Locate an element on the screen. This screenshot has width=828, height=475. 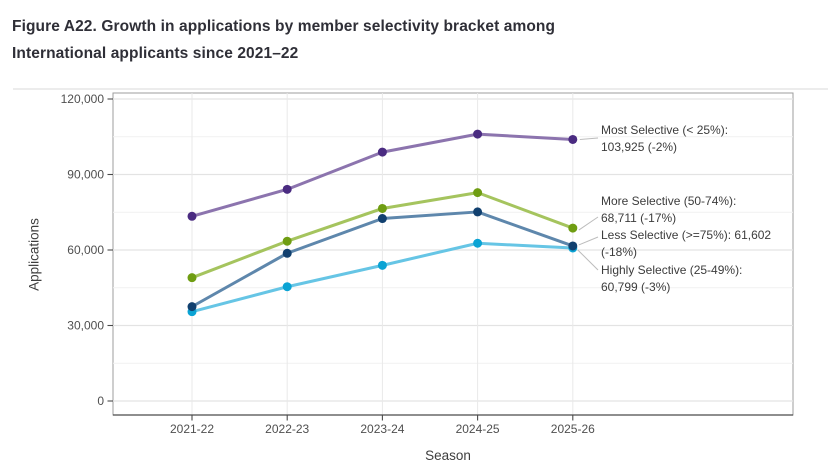
annotation-highly-selective: Highly Selective (25-49%): 60,799 (-3%) is located at coordinates (671, 279).